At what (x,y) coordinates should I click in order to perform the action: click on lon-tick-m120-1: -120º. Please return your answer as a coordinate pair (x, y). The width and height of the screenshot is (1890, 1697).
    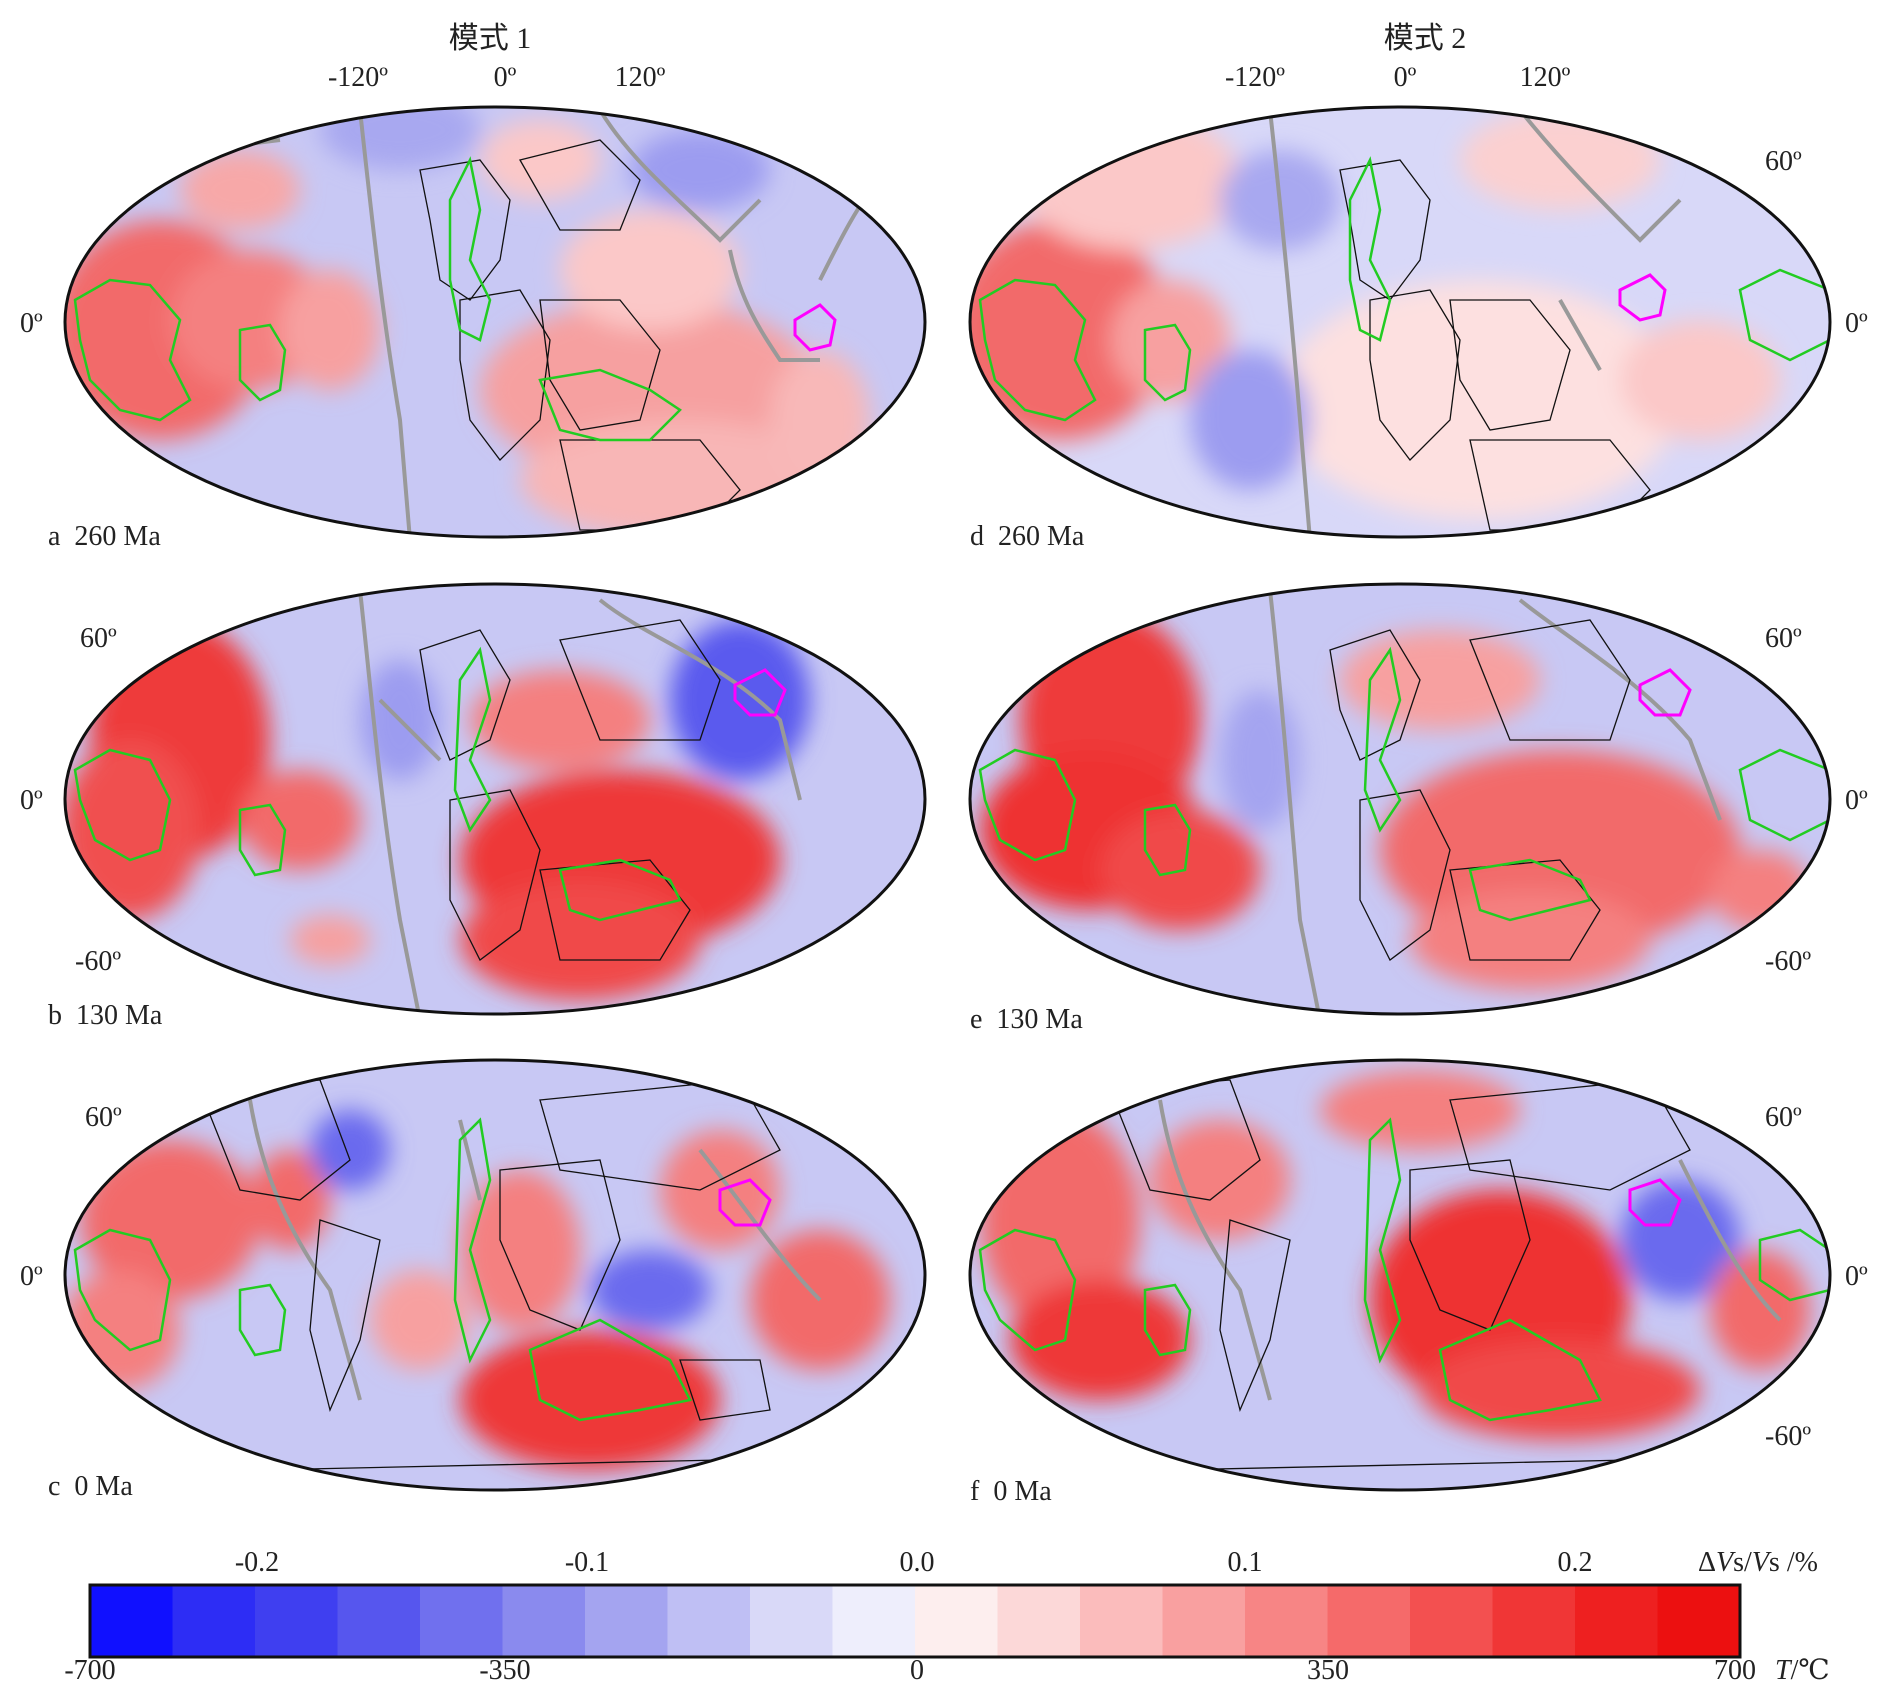
    Looking at the image, I should click on (358, 77).